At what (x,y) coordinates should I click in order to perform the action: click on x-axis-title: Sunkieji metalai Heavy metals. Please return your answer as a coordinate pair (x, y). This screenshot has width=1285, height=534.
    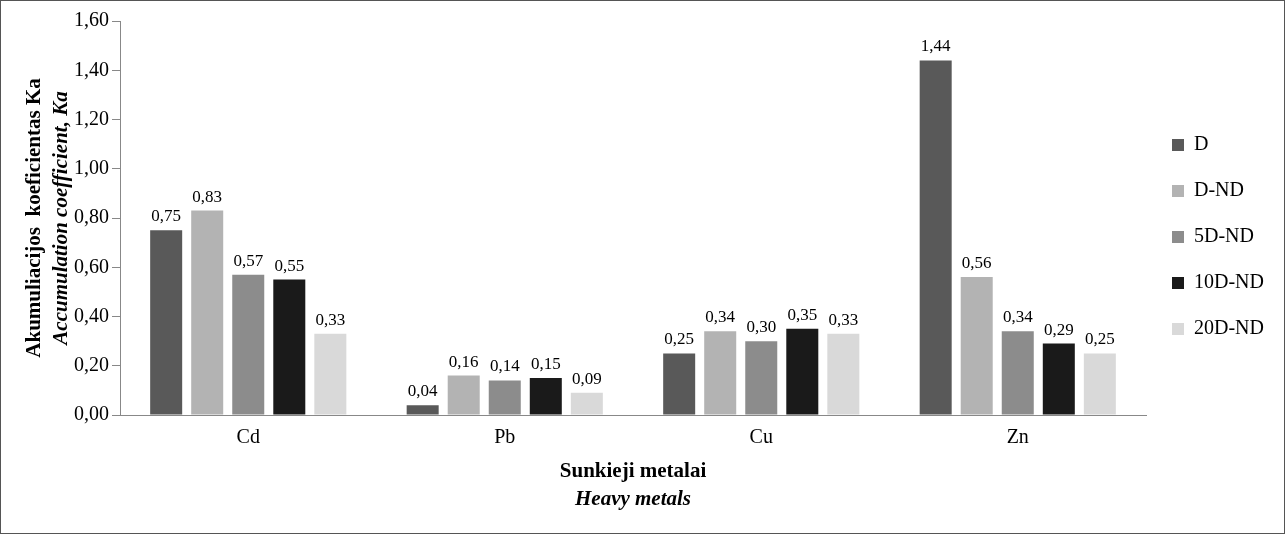
    Looking at the image, I should click on (633, 484).